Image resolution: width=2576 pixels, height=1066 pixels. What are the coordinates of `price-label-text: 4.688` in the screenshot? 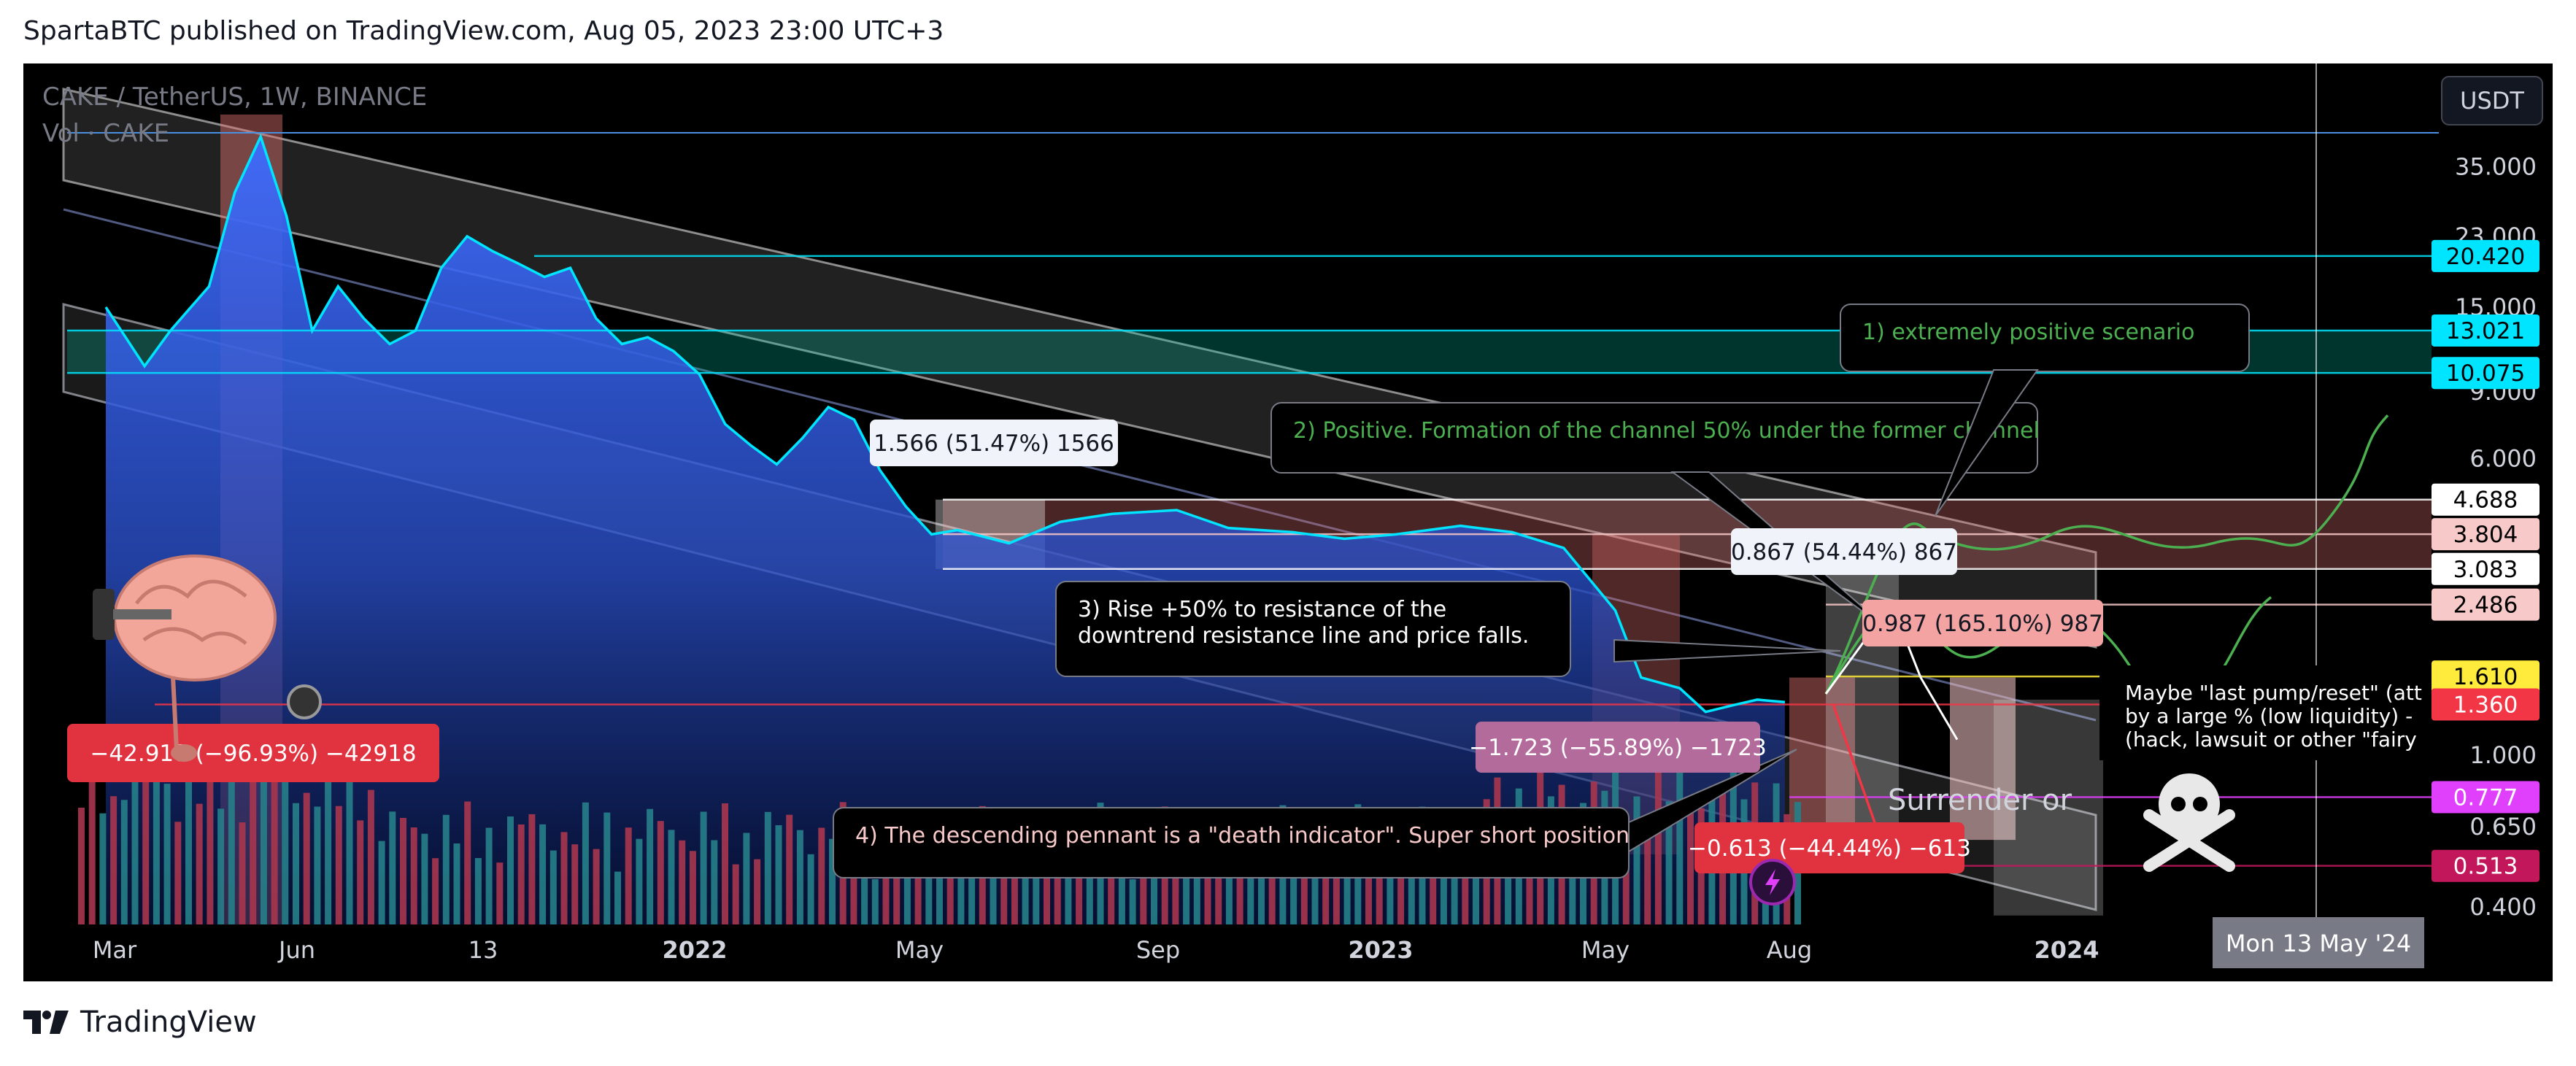 It's located at (2485, 500).